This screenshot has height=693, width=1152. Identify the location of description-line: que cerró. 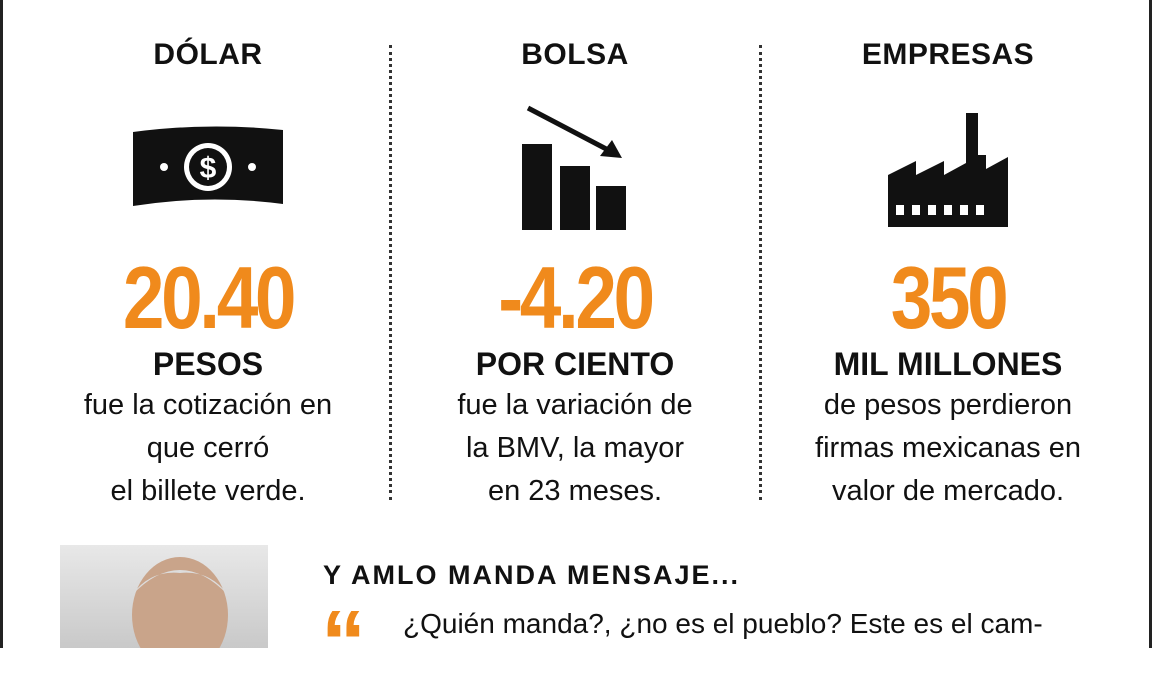
(208, 448).